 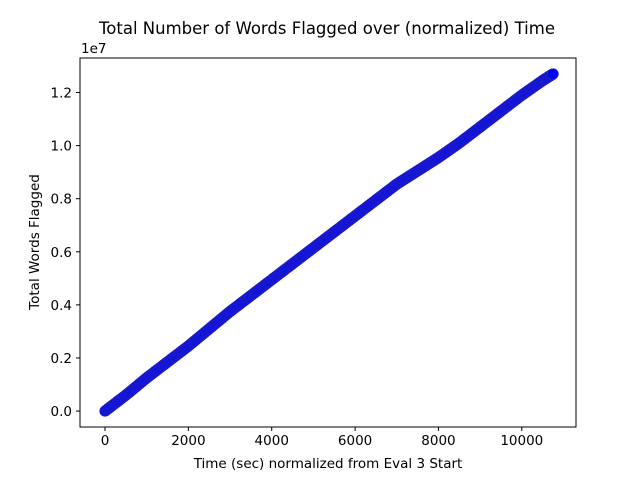 What do you see at coordinates (272, 441) in the screenshot?
I see `x-tick-label: 4000` at bounding box center [272, 441].